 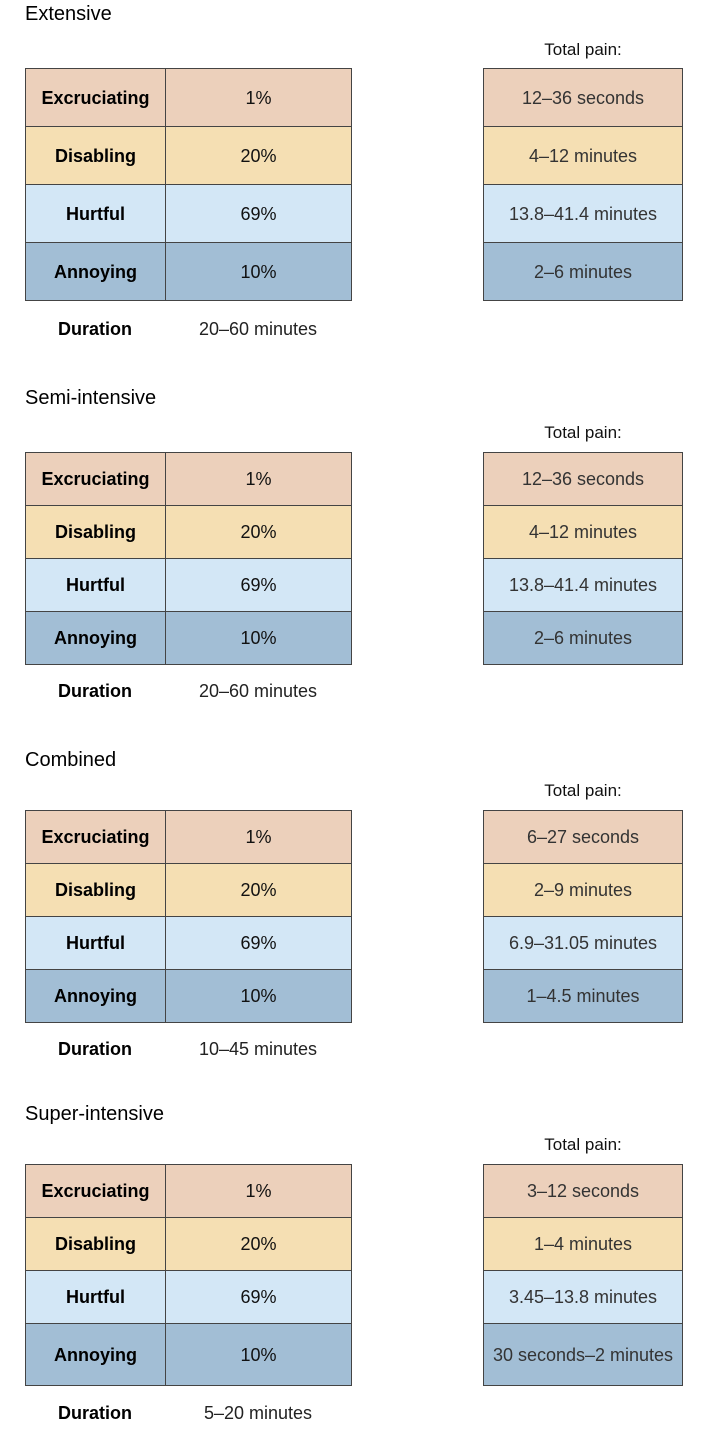 I want to click on total-pain-value: 6.9–31.05 minutes, so click(x=583, y=943).